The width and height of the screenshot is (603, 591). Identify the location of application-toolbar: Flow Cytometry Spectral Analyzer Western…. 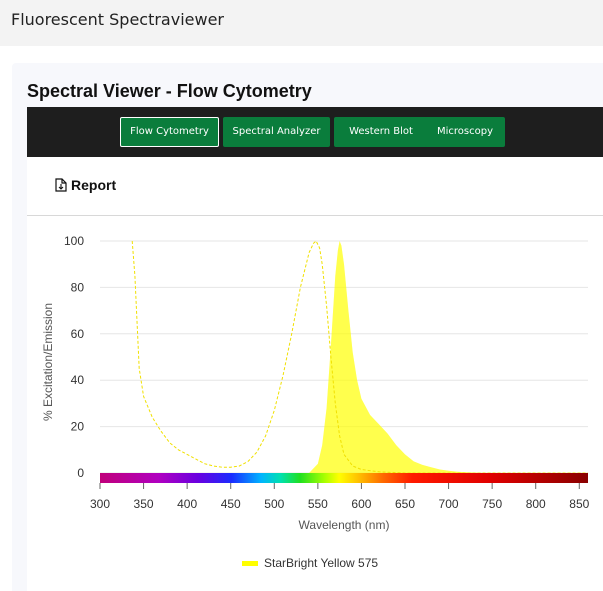
(315, 132).